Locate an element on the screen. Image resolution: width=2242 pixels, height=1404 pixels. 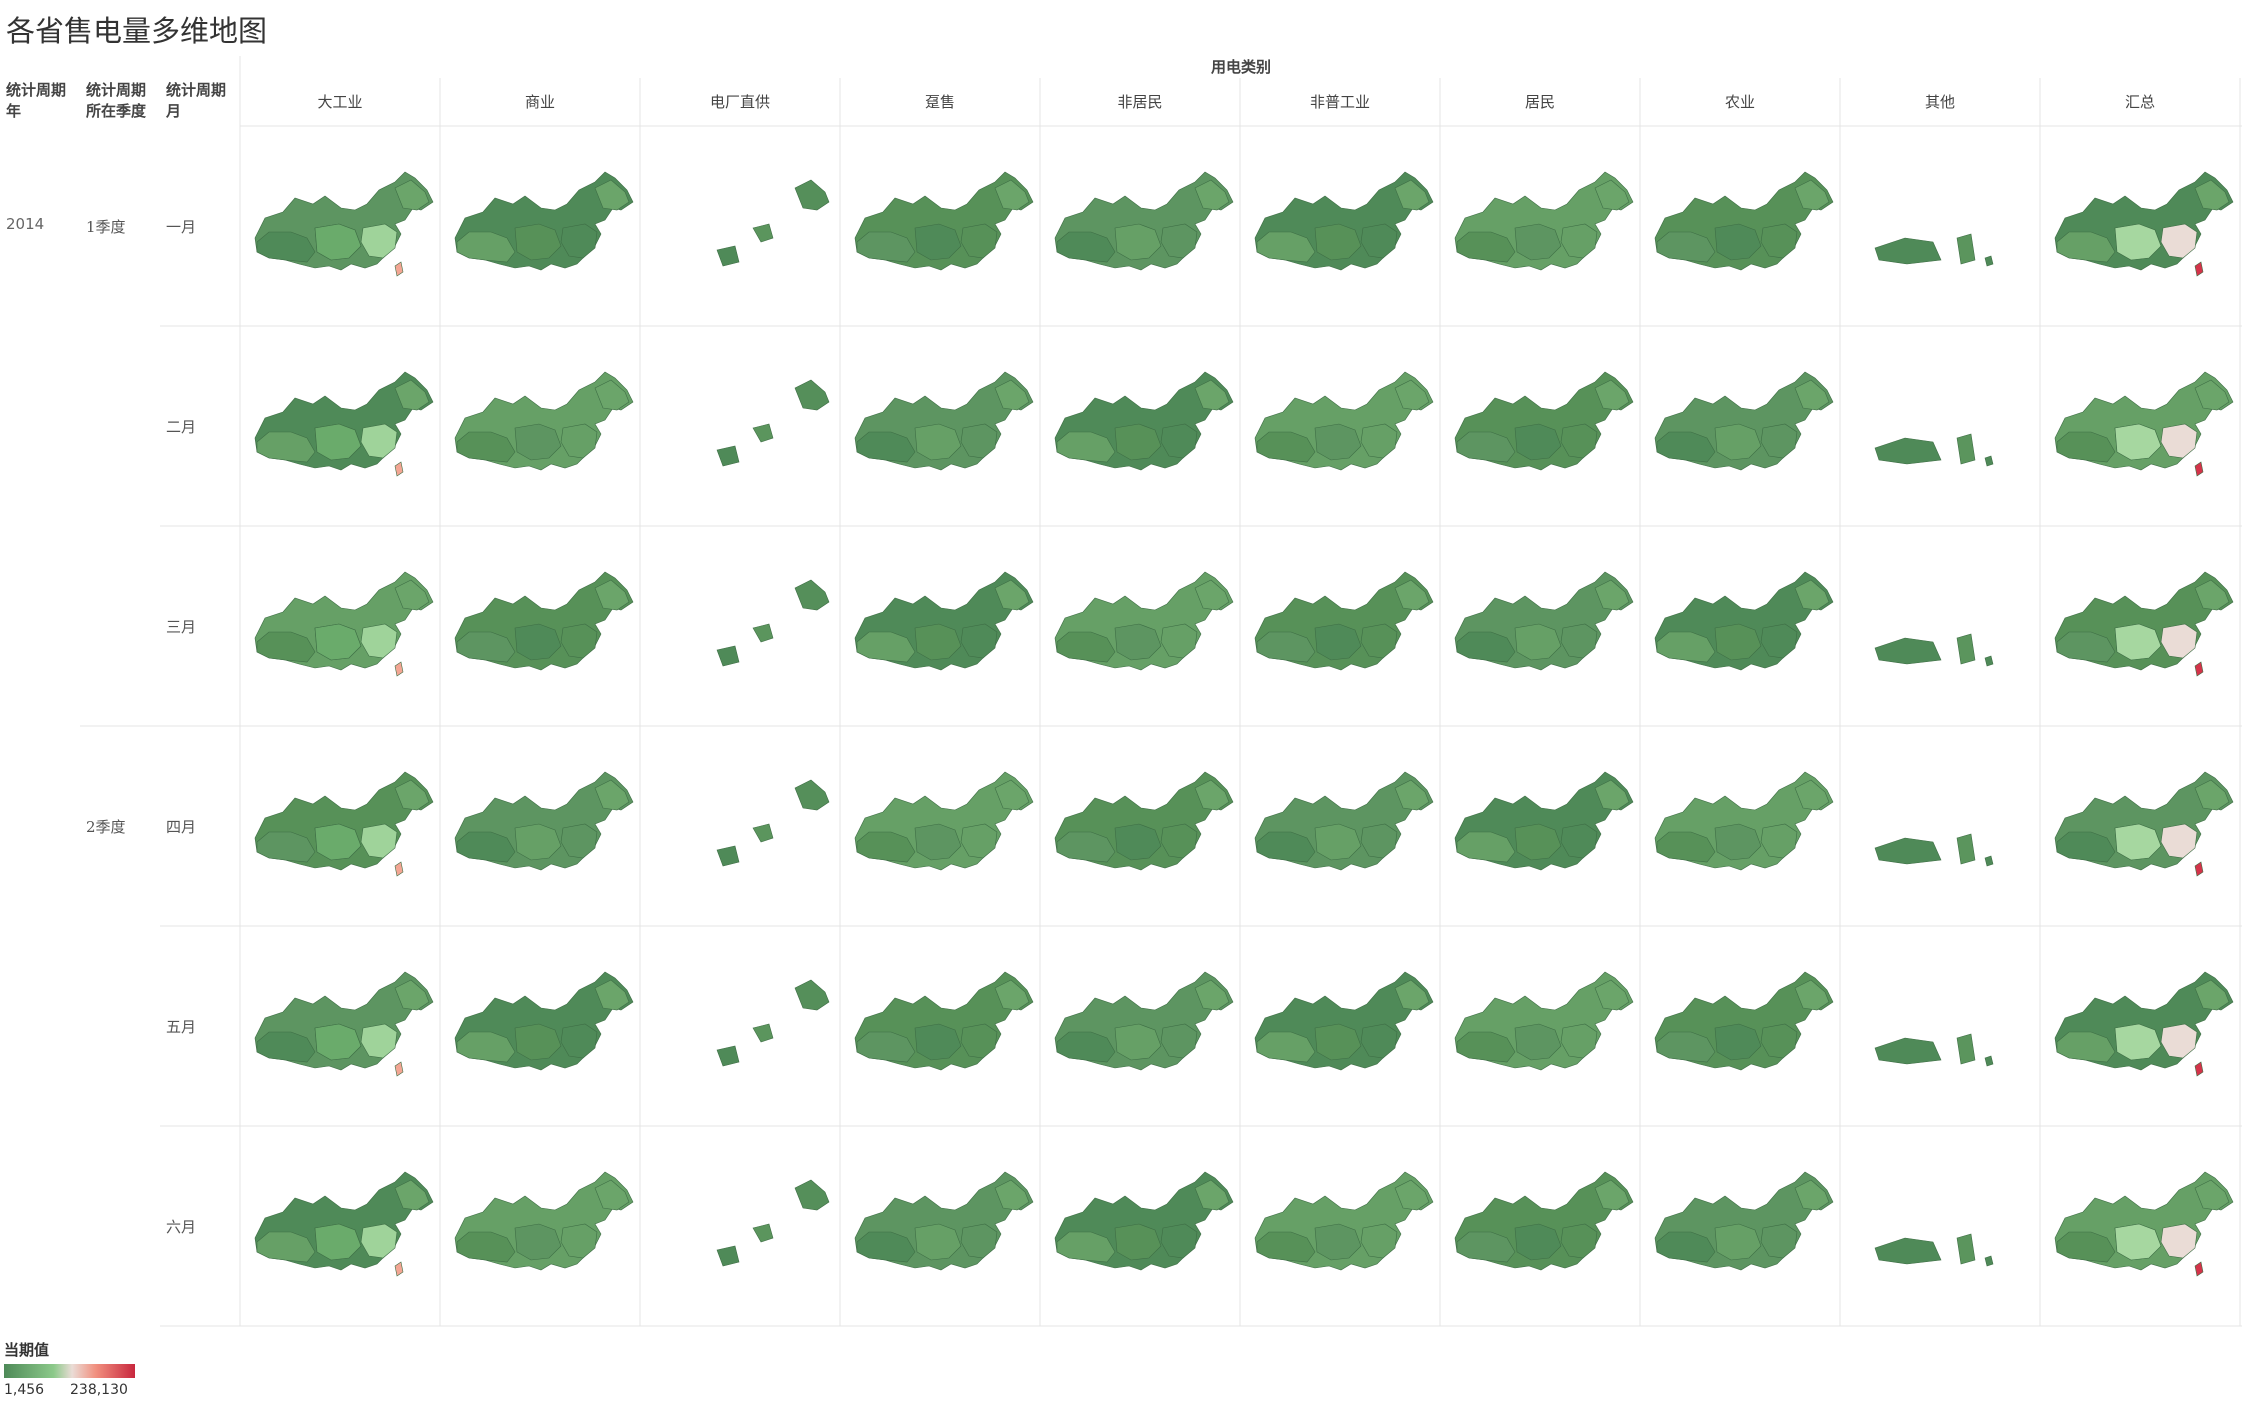
column-header: 电厂直供 is located at coordinates (739, 102).